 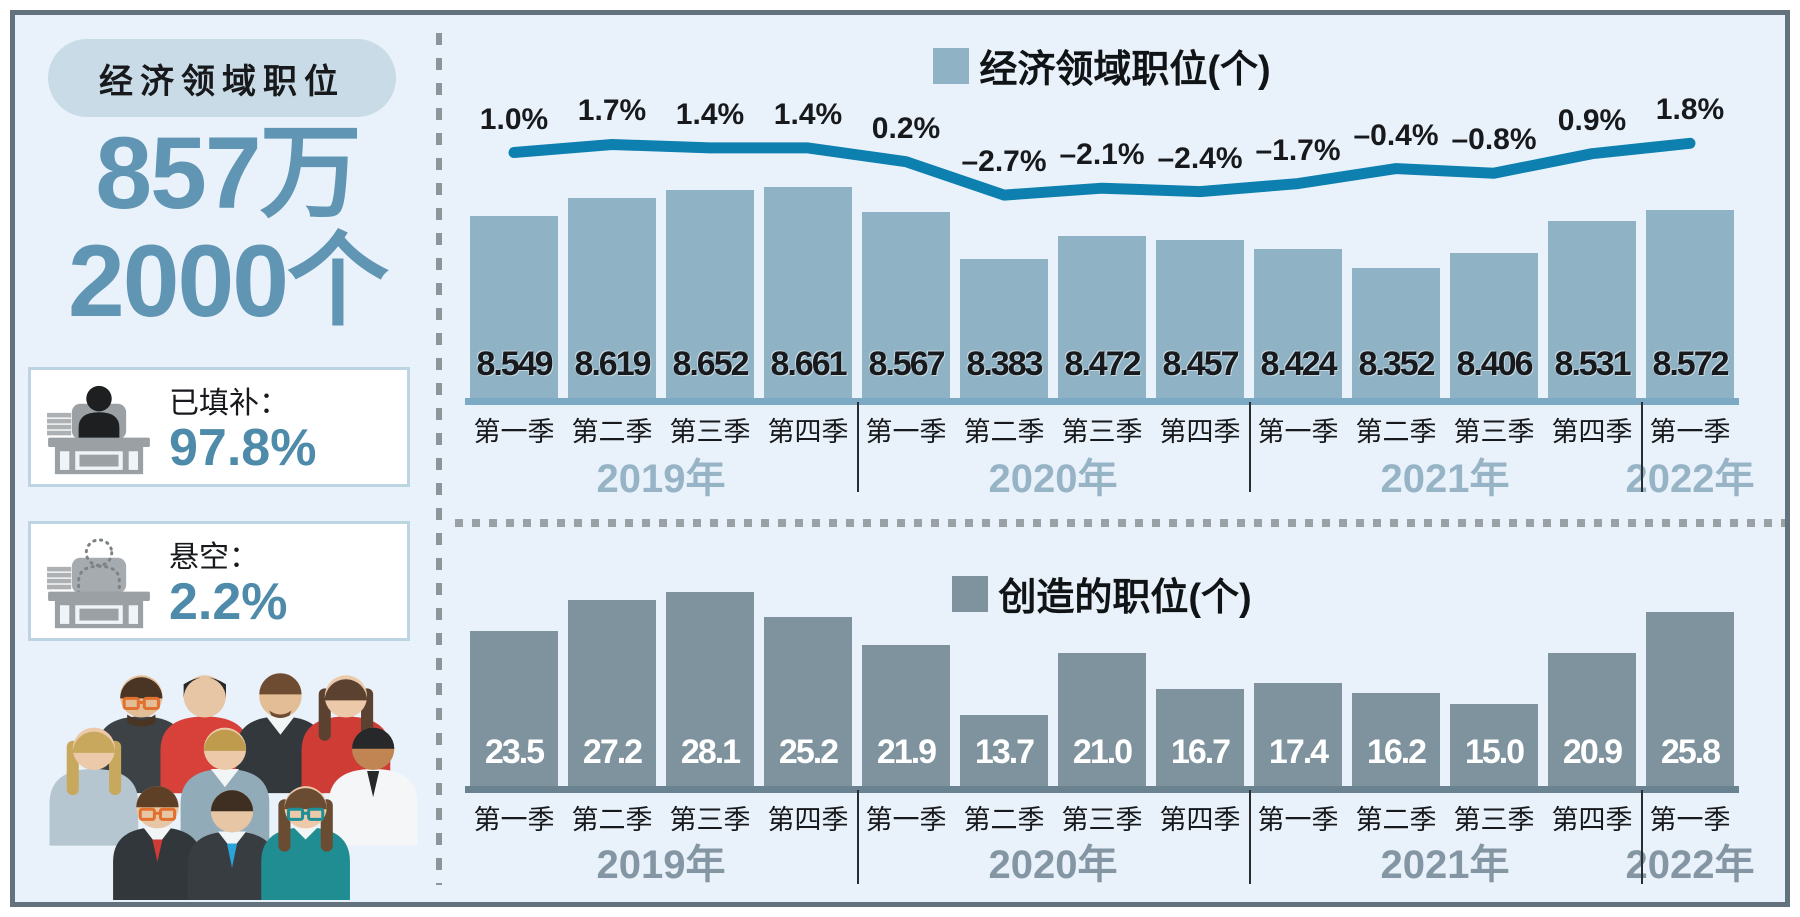 I want to click on bar-column: 8.652, so click(x=710, y=293).